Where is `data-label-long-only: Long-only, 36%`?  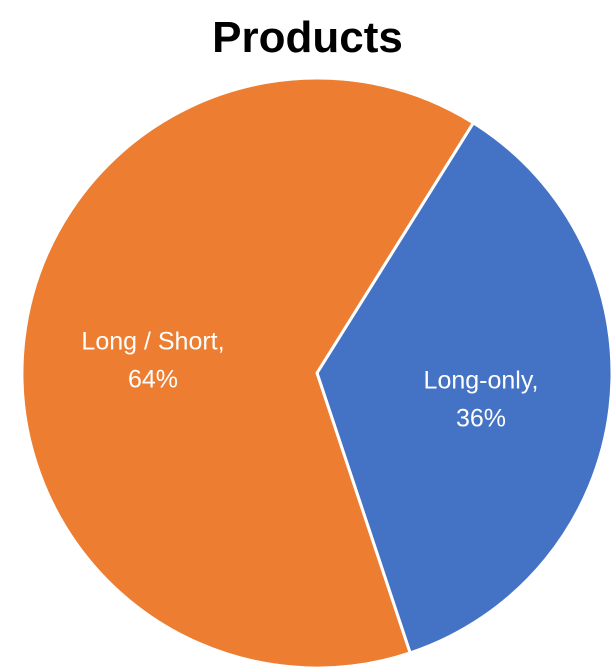 data-label-long-only: Long-only, 36% is located at coordinates (481, 400).